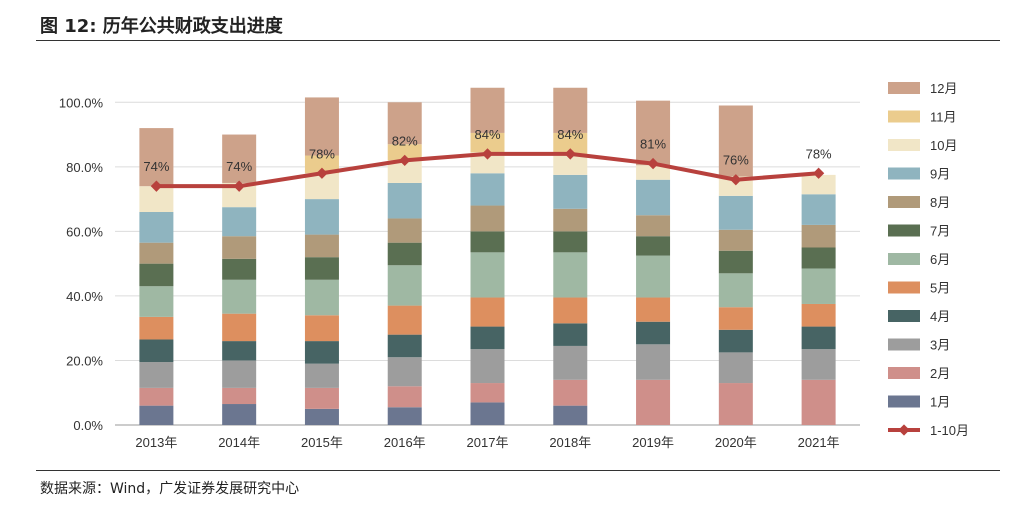  What do you see at coordinates (405, 442) in the screenshot?
I see `x-tick-label: 2016年` at bounding box center [405, 442].